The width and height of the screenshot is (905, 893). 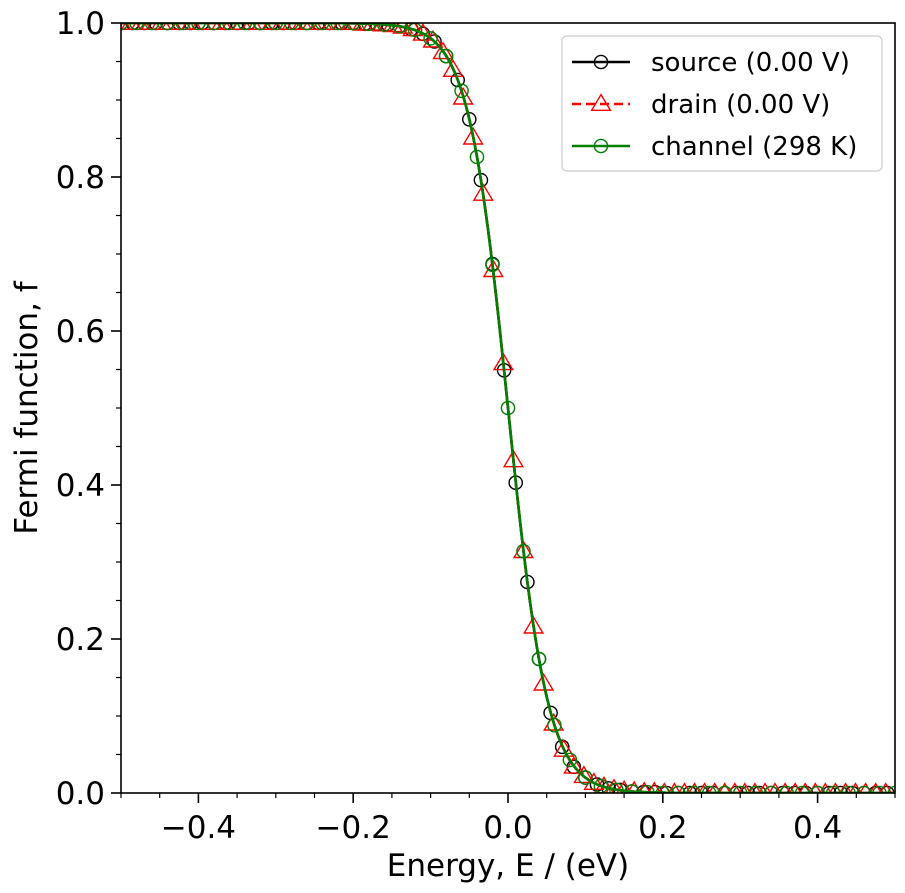 I want to click on y-tick-label: 0.2, so click(x=80, y=640).